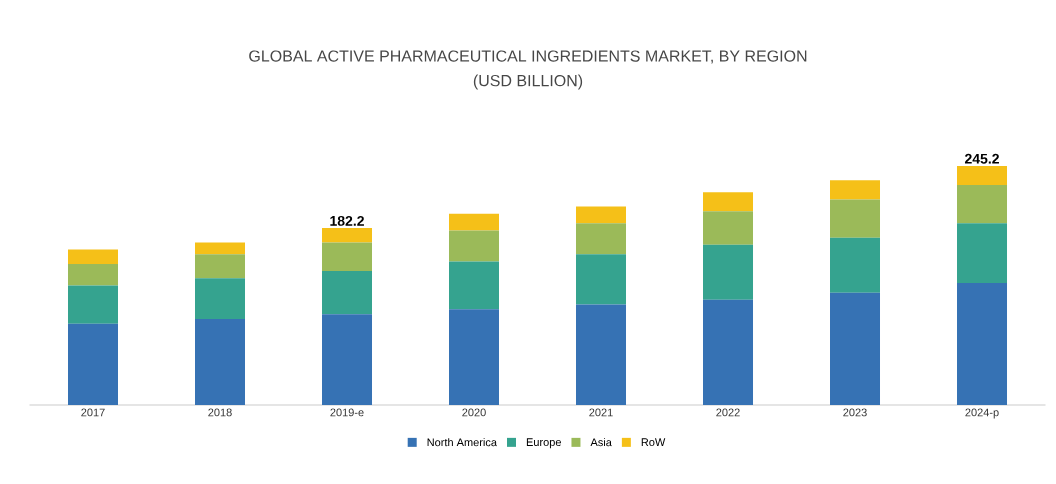  Describe the element at coordinates (474, 412) in the screenshot. I see `x-tick-label: 2020` at that location.